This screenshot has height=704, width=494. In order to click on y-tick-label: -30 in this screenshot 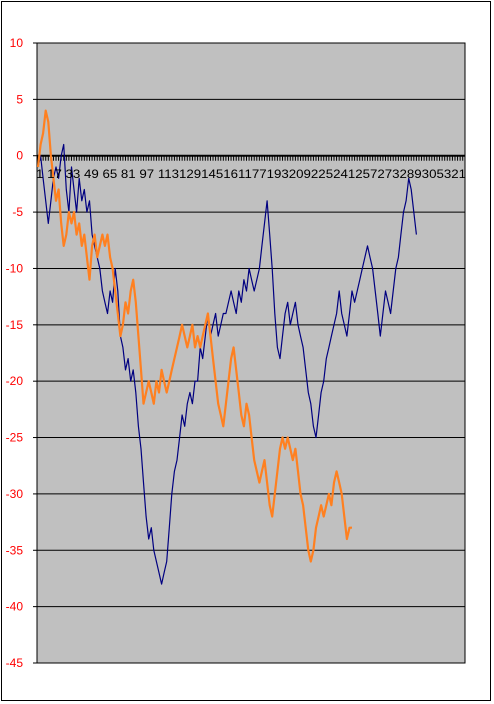, I will do `click(15, 494)`.